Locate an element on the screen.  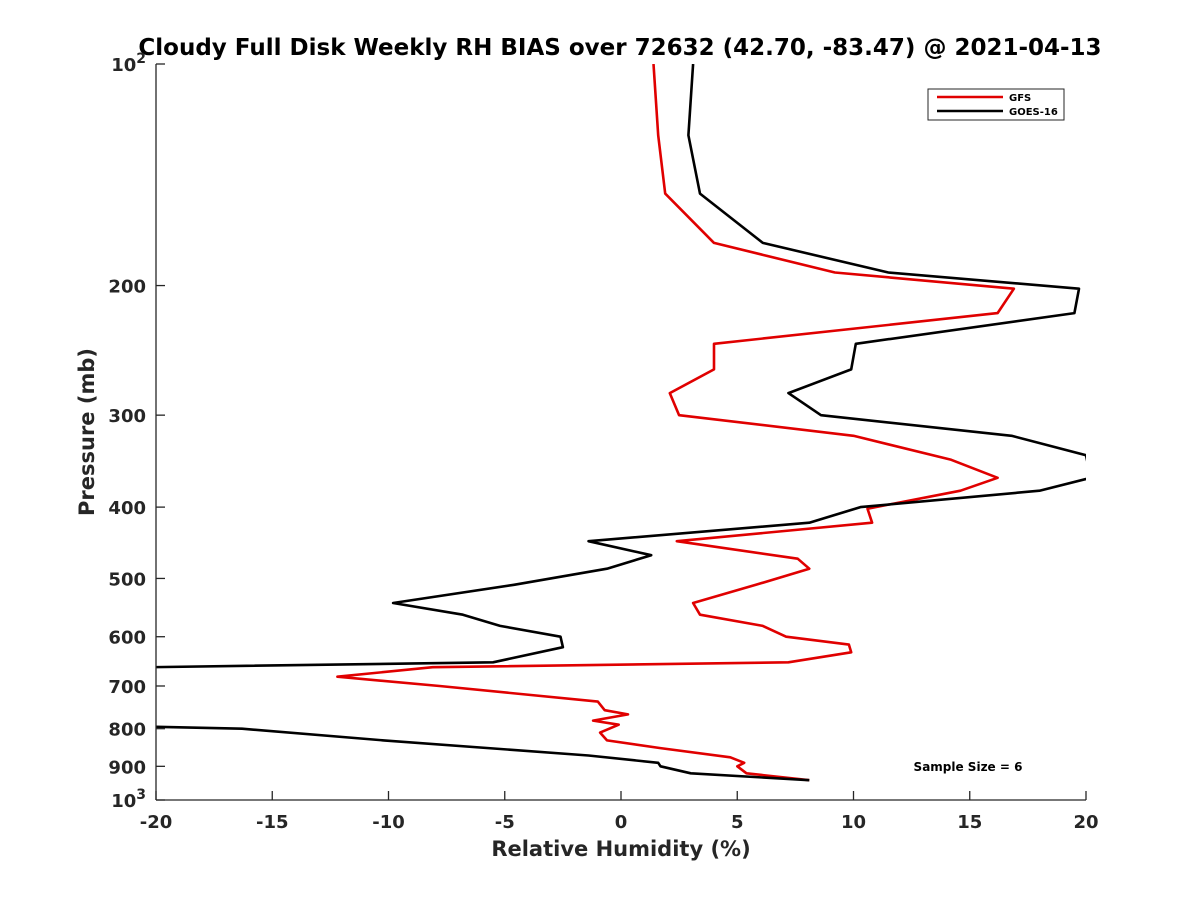
x-tick-label: 0 is located at coordinates (621, 822).